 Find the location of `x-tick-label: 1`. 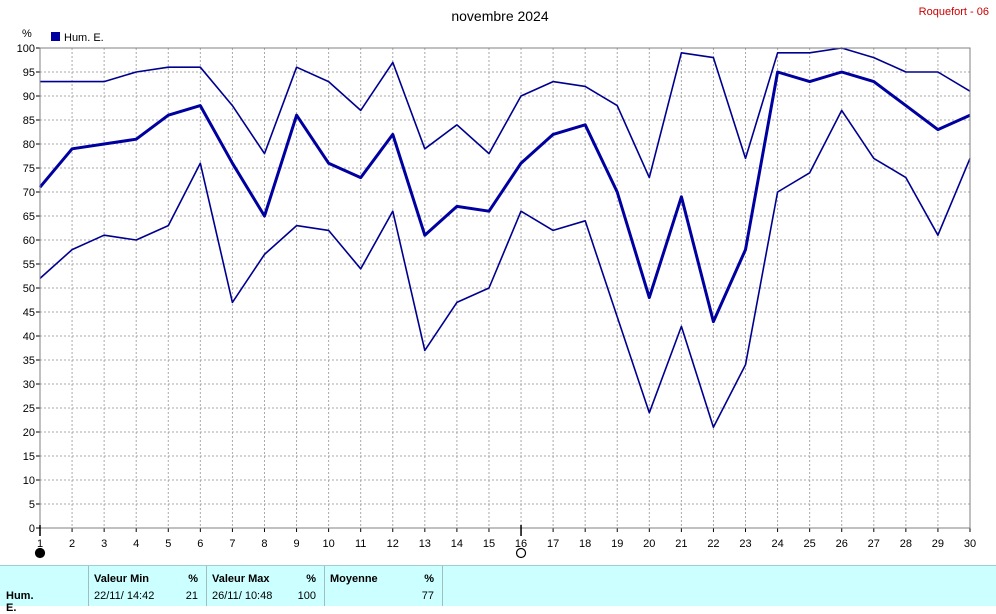

x-tick-label: 1 is located at coordinates (40, 544).